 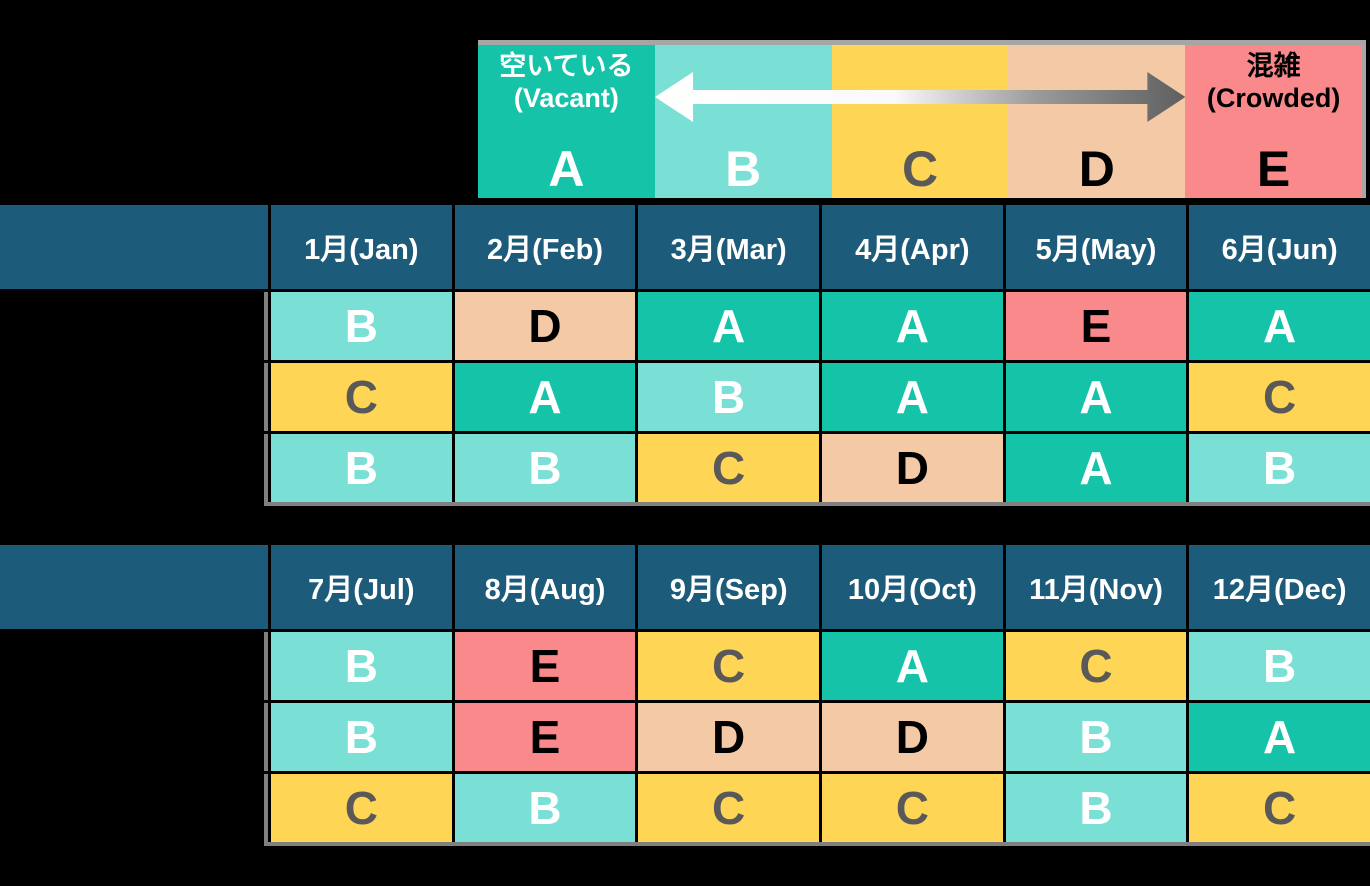 What do you see at coordinates (1273, 66) in the screenshot?
I see `legend-crowded-label-ja: 混雑` at bounding box center [1273, 66].